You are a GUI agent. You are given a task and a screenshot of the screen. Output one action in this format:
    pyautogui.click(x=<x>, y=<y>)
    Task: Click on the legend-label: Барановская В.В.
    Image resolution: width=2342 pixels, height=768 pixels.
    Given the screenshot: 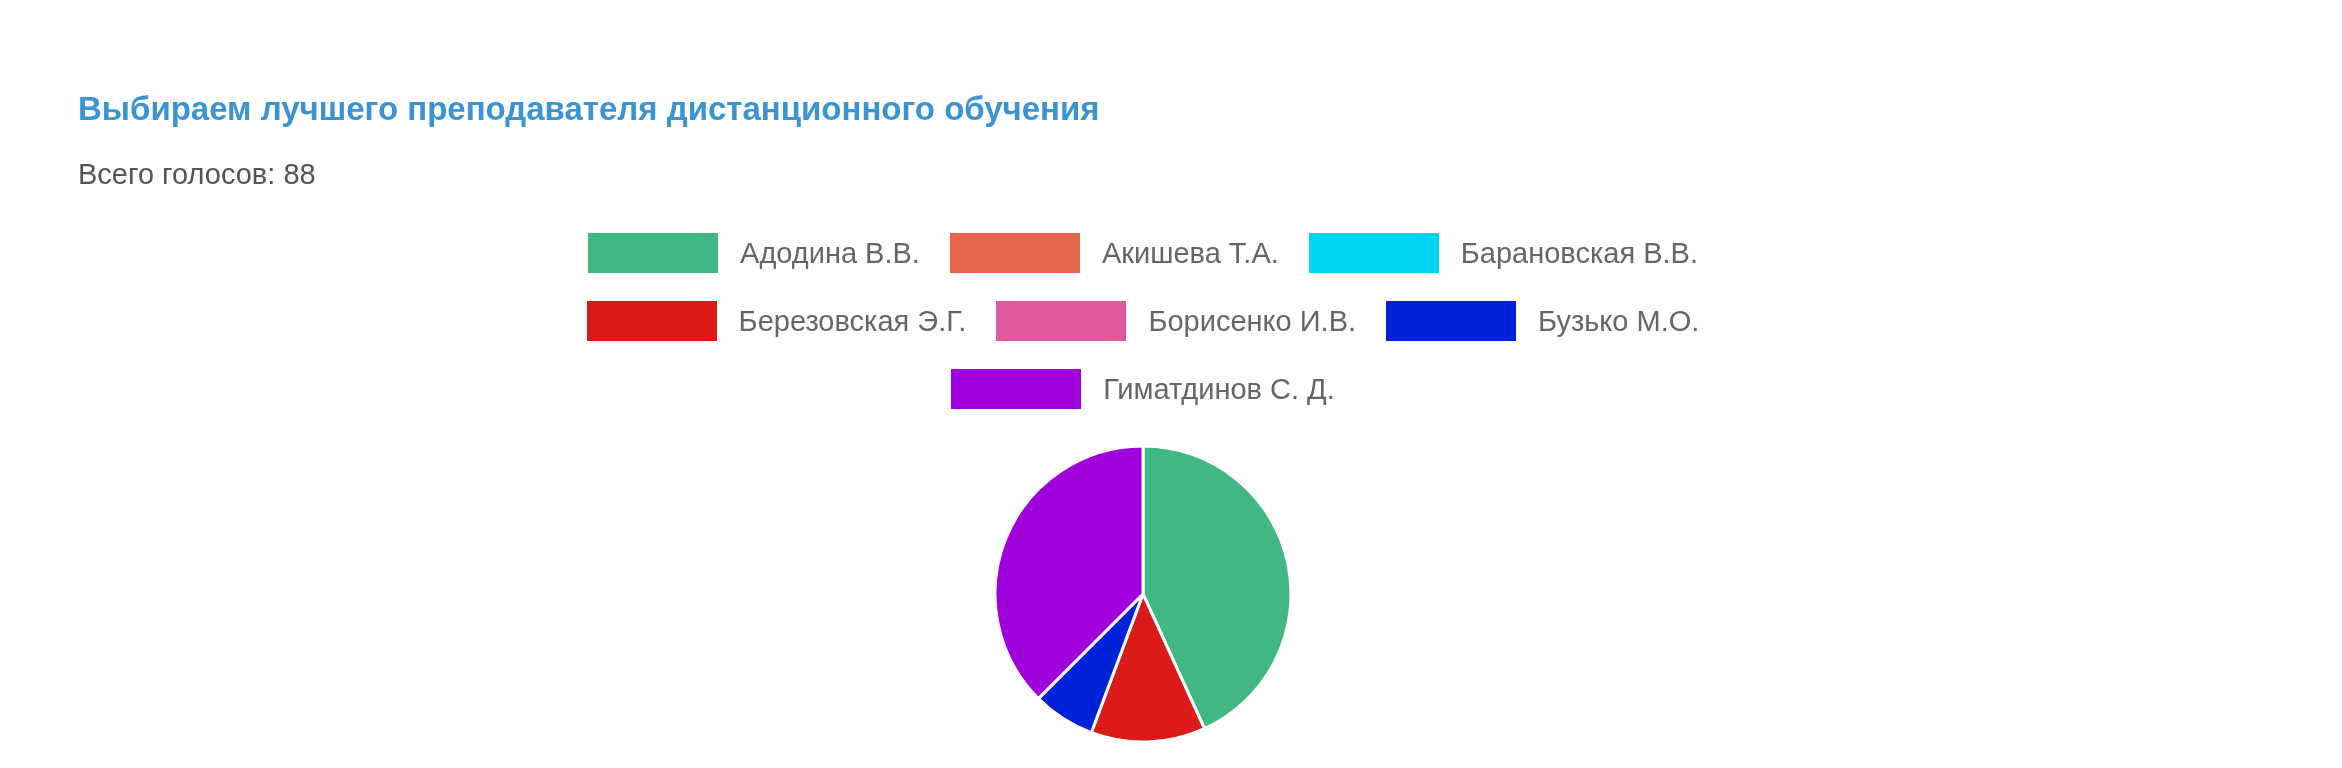 What is the action you would take?
    pyautogui.click(x=1579, y=253)
    